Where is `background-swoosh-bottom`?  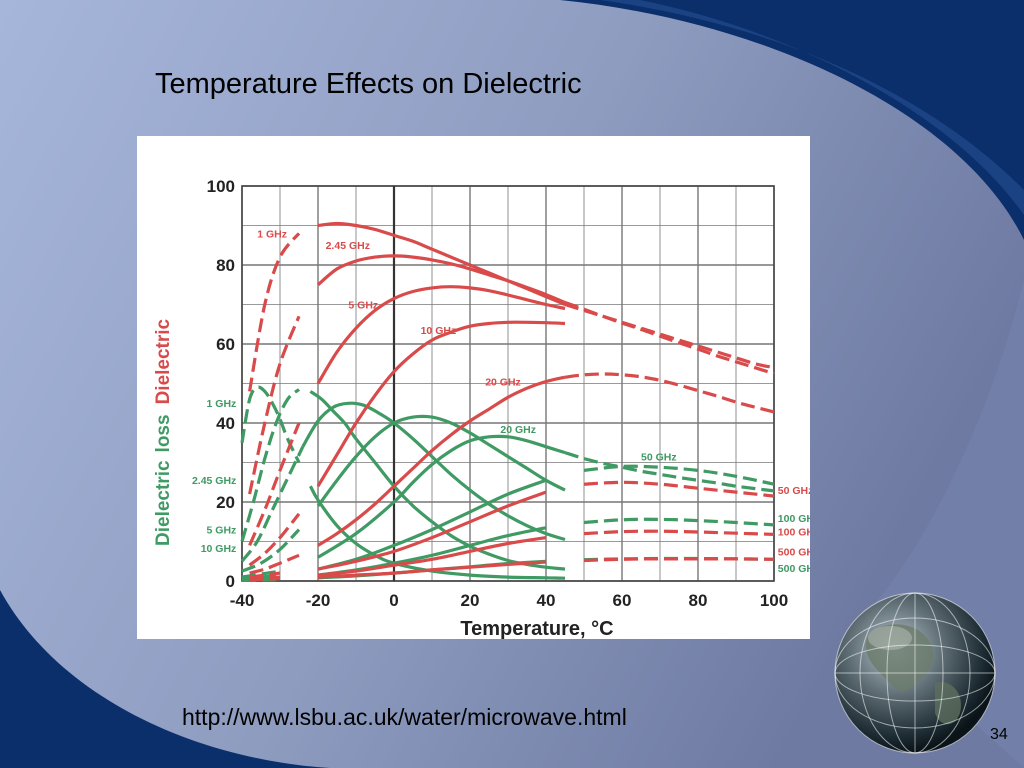
background-swoosh-bottom is located at coordinates (165, 679).